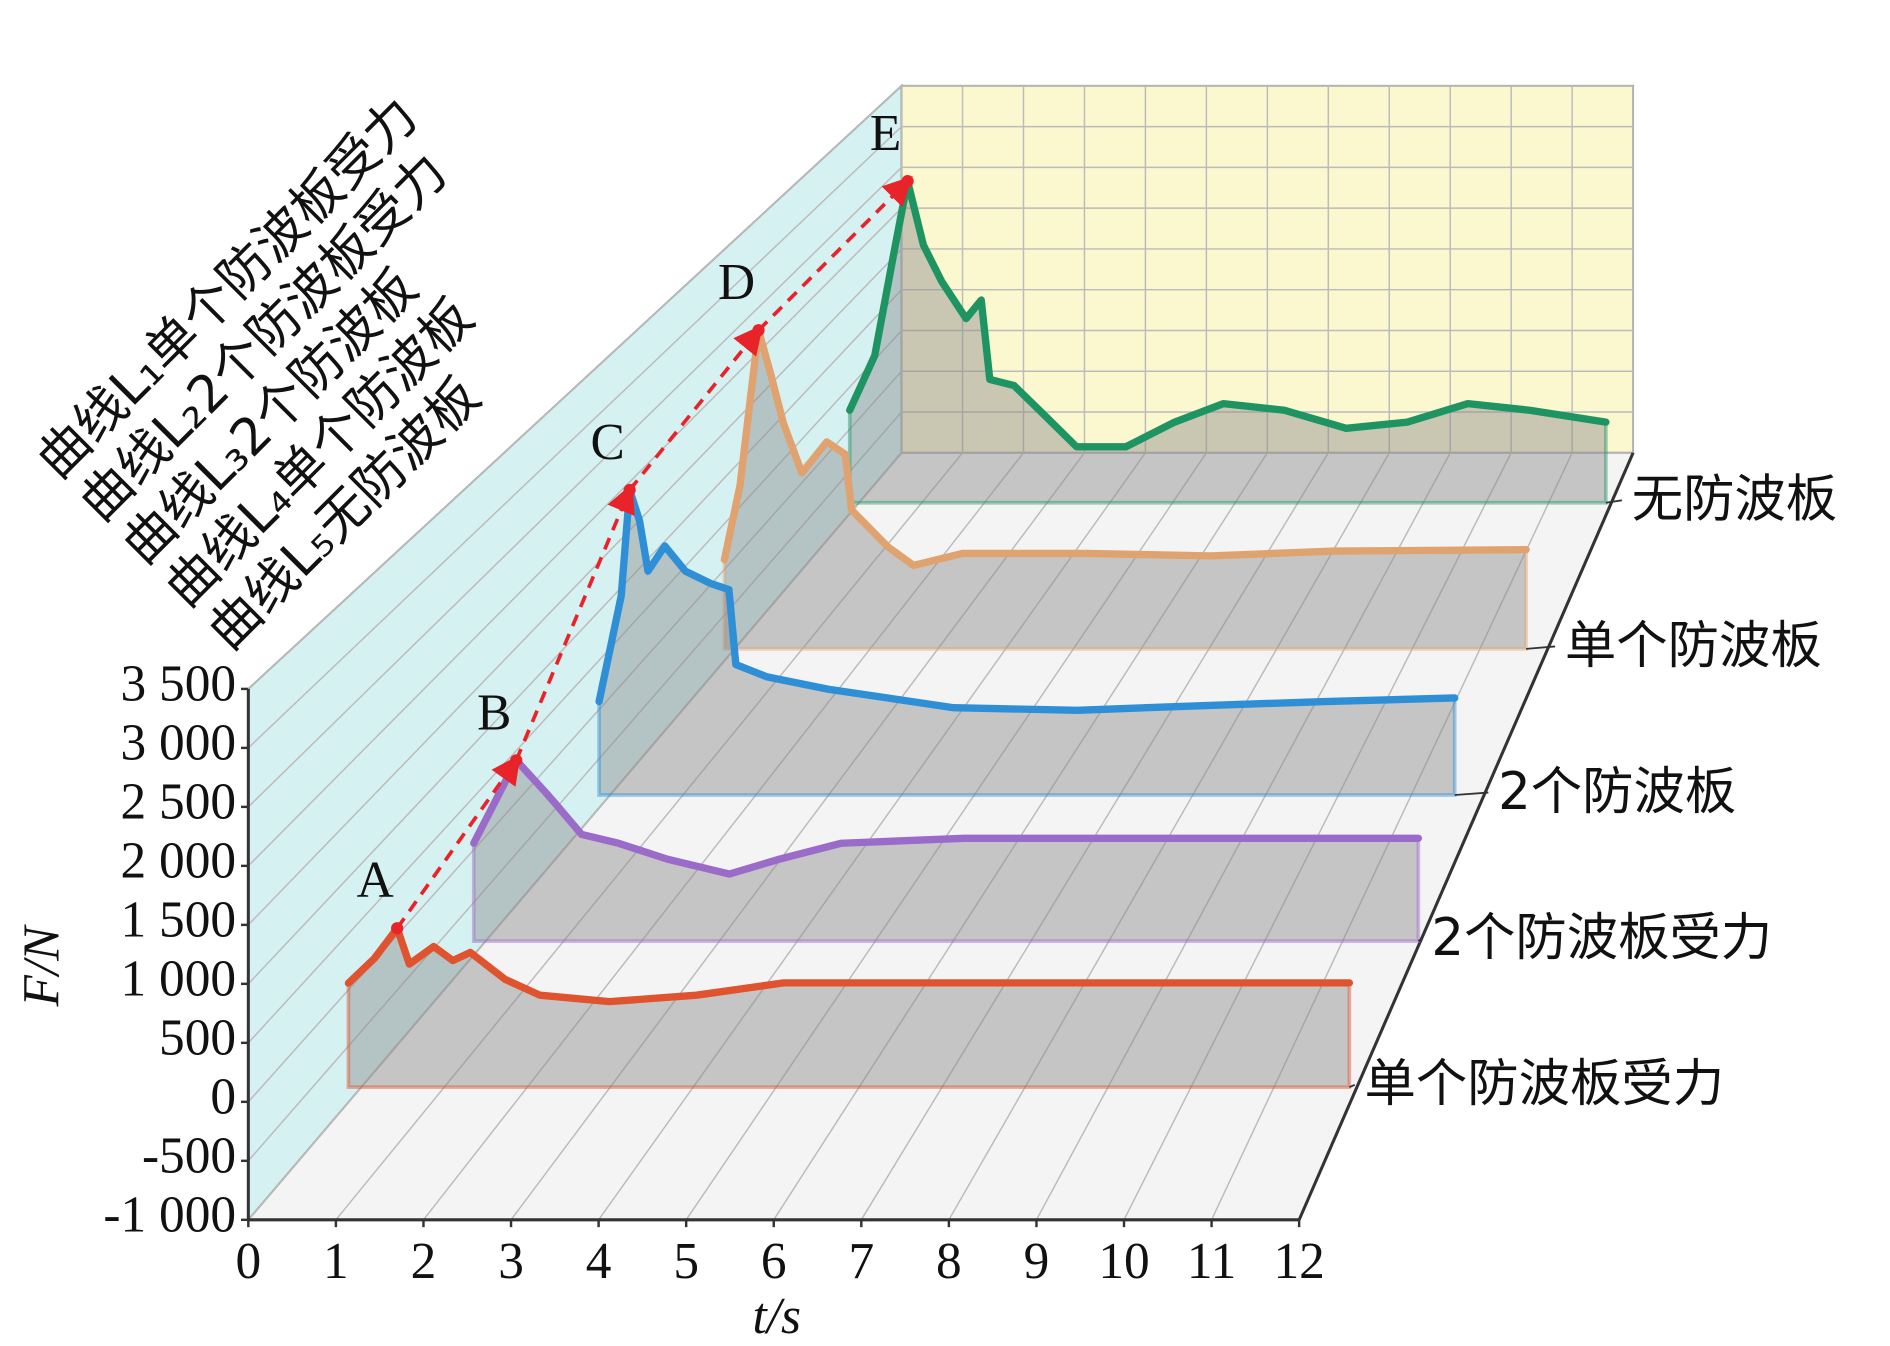 The height and width of the screenshot is (1346, 1890). What do you see at coordinates (1617, 792) in the screenshot?
I see `depth-label: 2个防波板` at bounding box center [1617, 792].